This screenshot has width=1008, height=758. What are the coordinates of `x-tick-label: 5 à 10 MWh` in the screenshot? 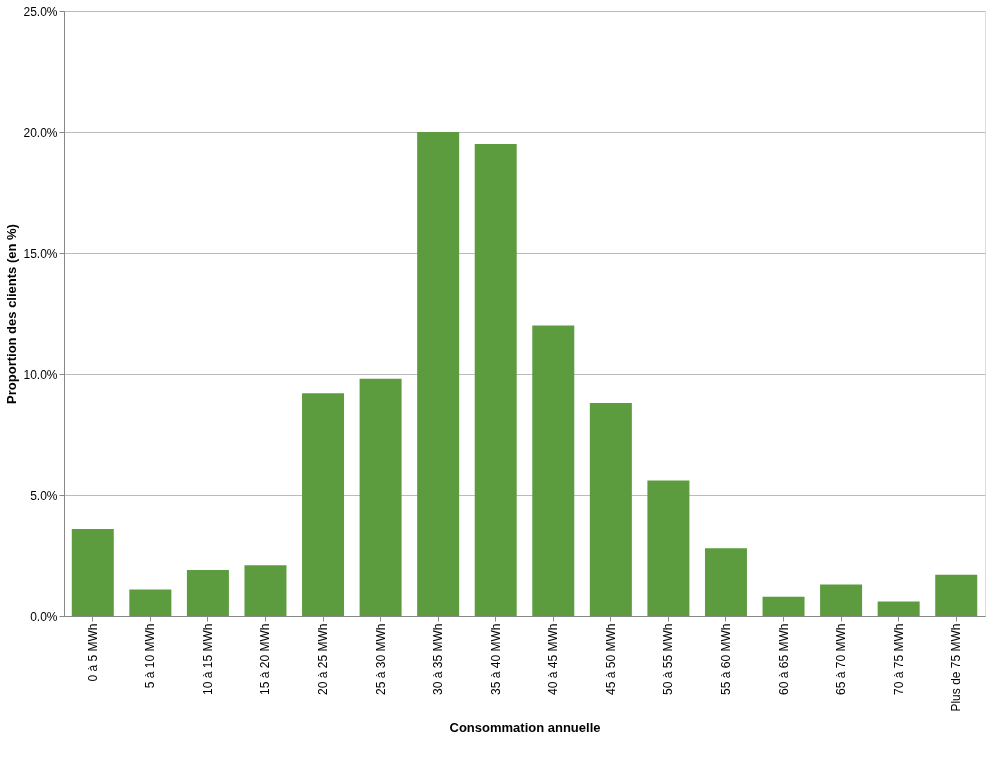 It's located at (150, 656).